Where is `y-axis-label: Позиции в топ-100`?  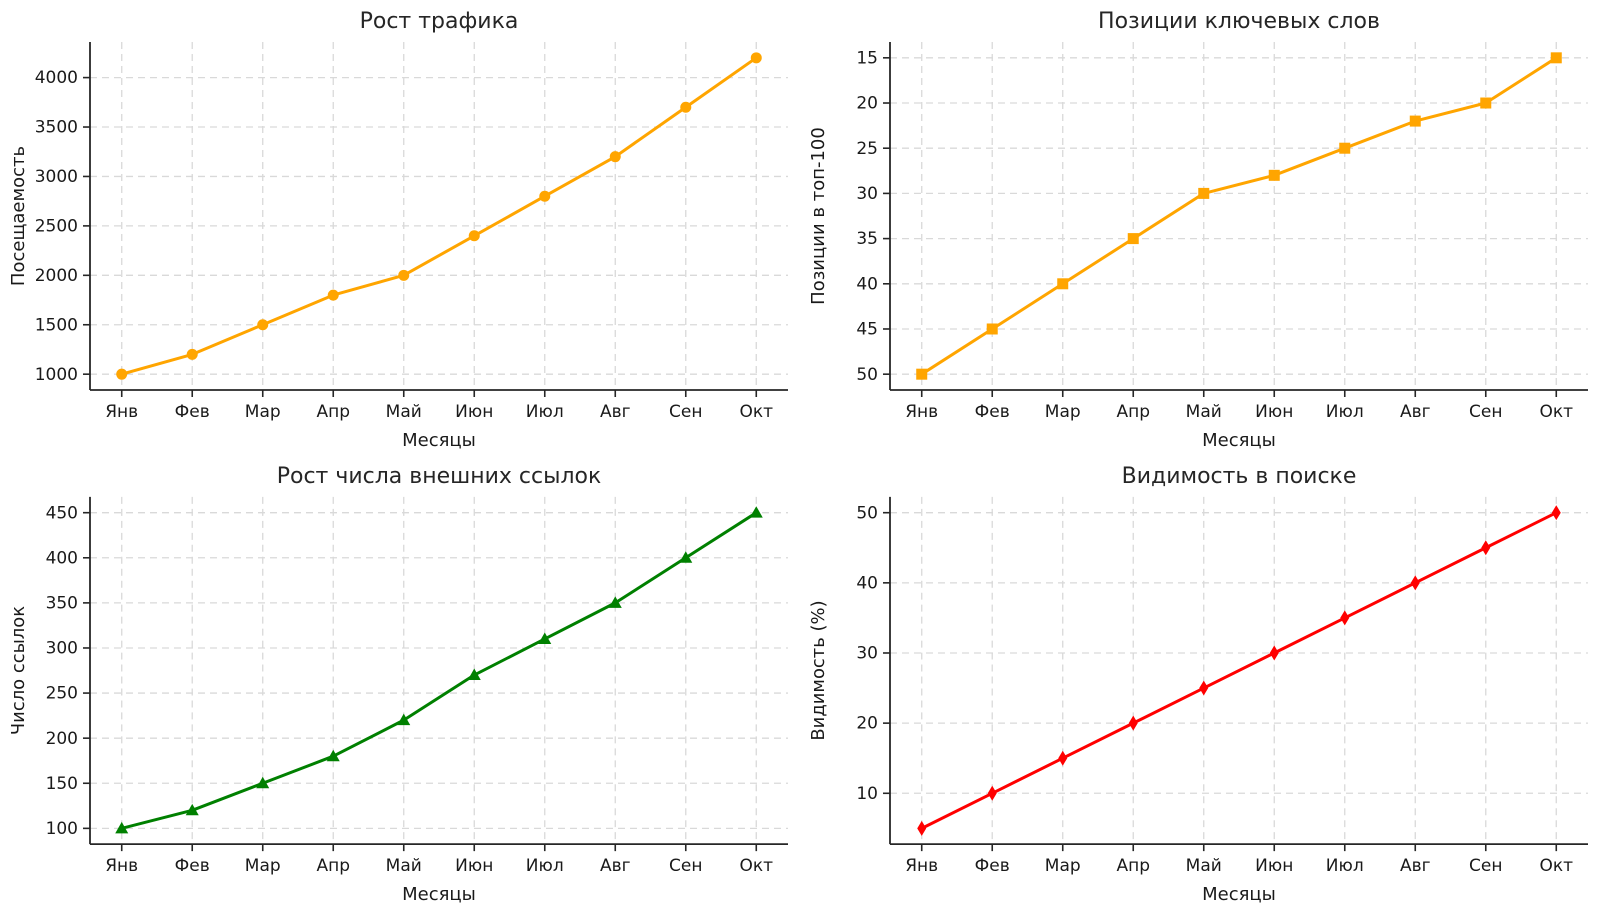
y-axis-label: Позиции в топ-100 is located at coordinates (818, 216).